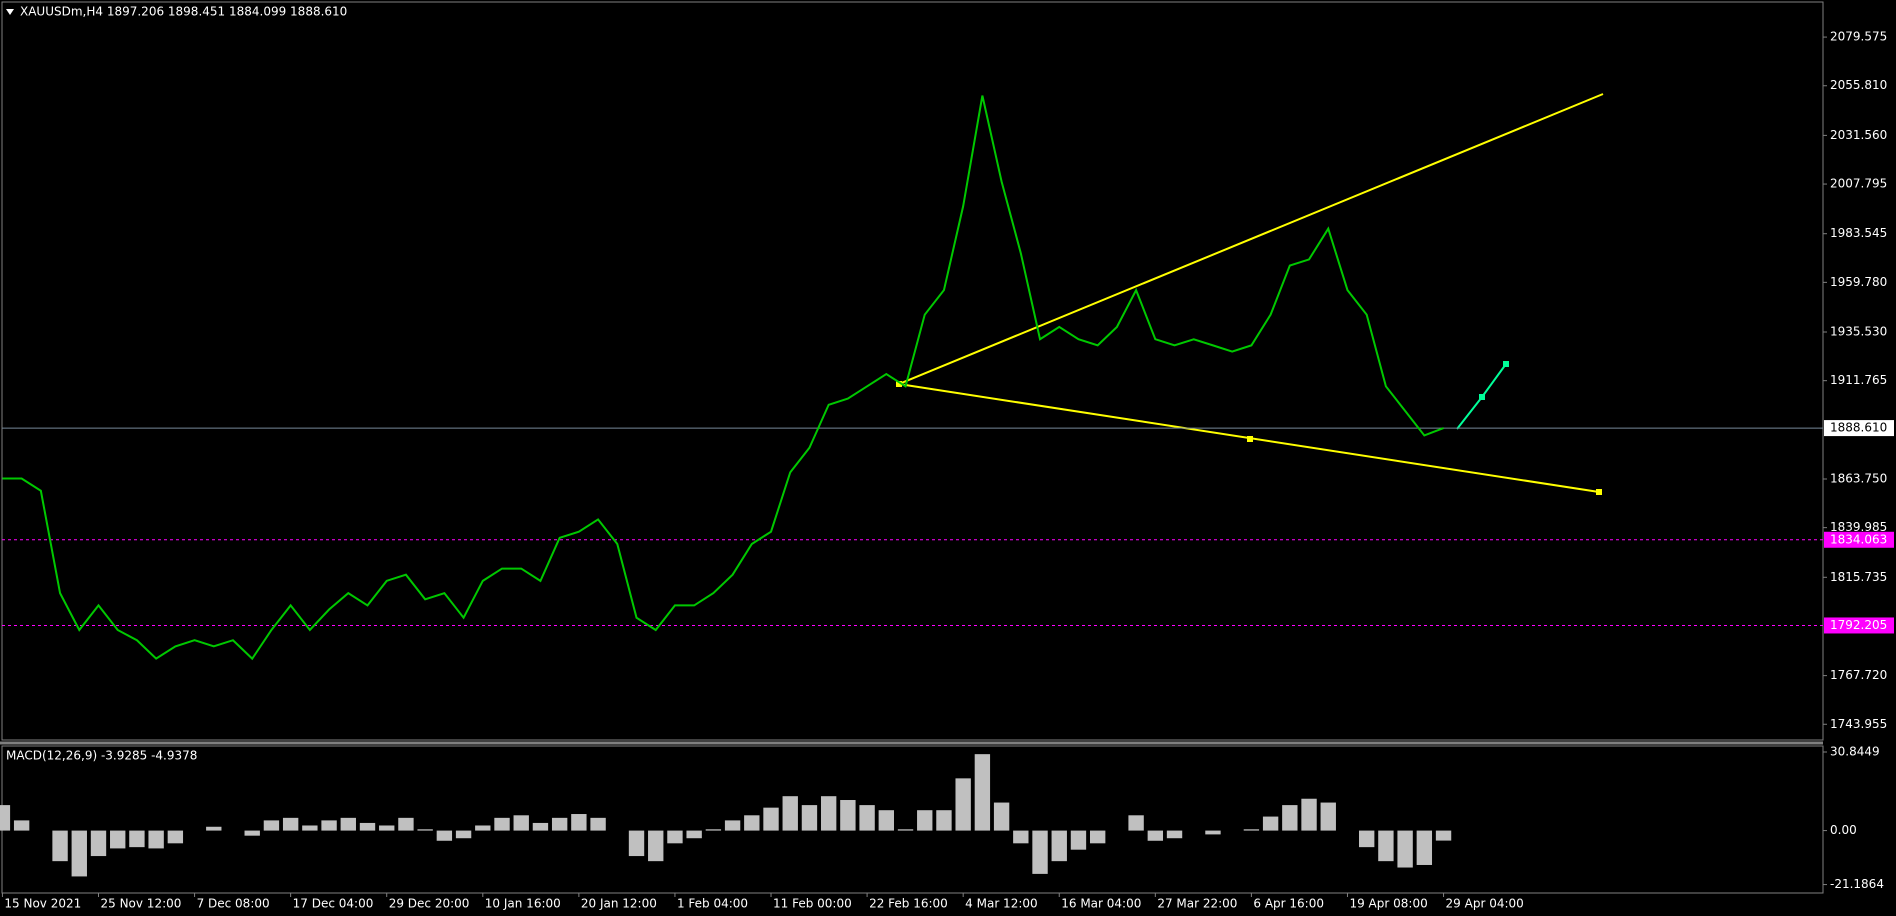 Image resolution: width=1896 pixels, height=916 pixels. Describe the element at coordinates (10, 12) in the screenshot. I see `collapse-icon` at that location.